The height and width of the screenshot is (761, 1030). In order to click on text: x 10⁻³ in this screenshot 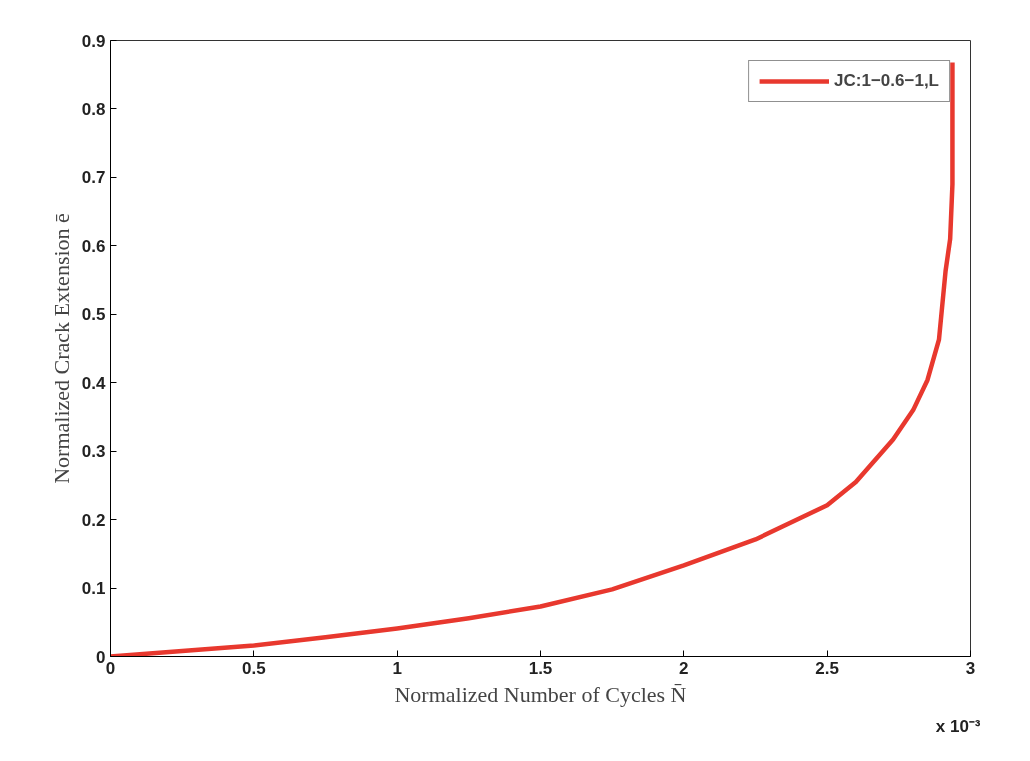, I will do `click(958, 726)`.